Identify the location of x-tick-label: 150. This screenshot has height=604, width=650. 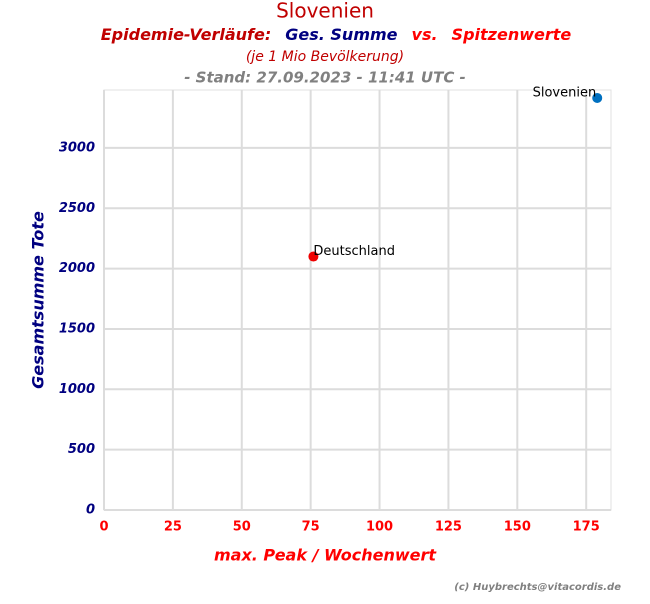
(517, 527).